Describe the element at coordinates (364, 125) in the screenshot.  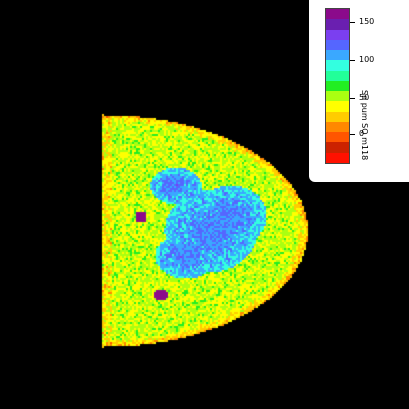
I see `legend-unit-label: Sn pum SQ m118` at that location.